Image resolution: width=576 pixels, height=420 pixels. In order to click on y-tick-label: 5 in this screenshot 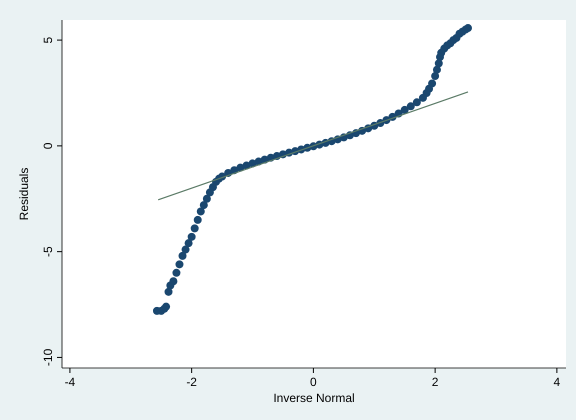, I will do `click(48, 40)`.